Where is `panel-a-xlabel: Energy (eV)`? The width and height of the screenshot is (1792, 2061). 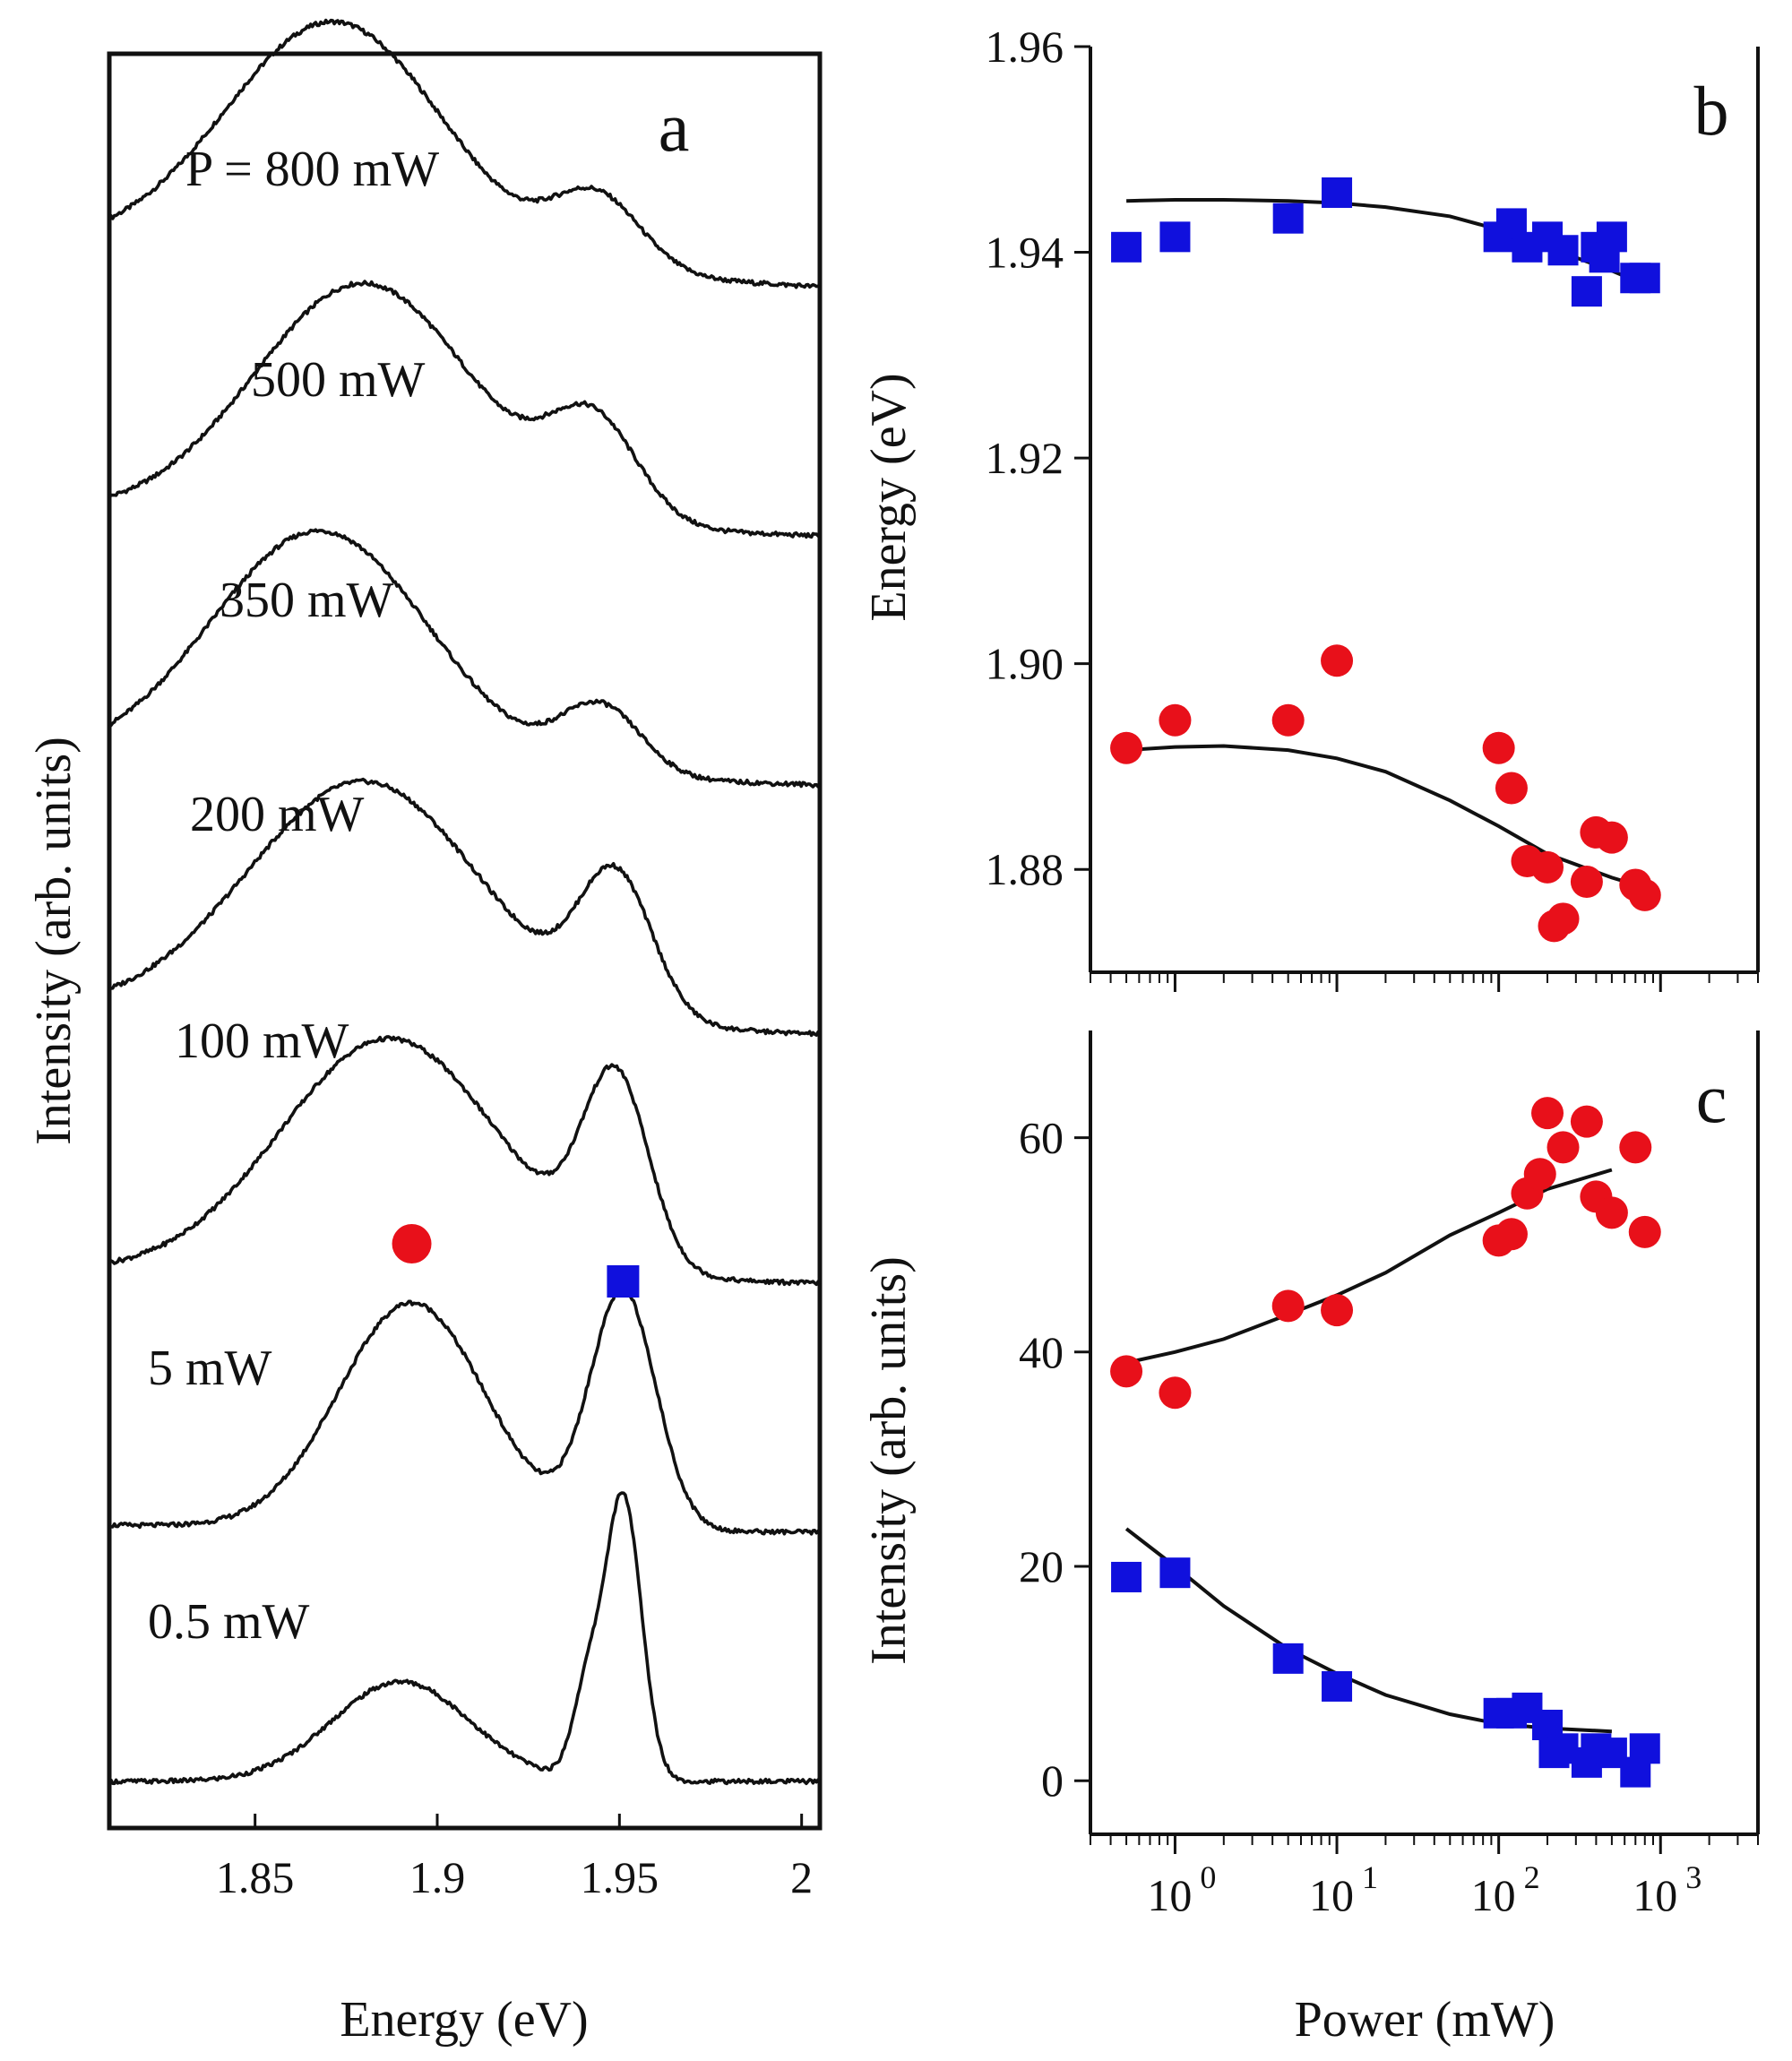 panel-a-xlabel: Energy (eV) is located at coordinates (464, 2020).